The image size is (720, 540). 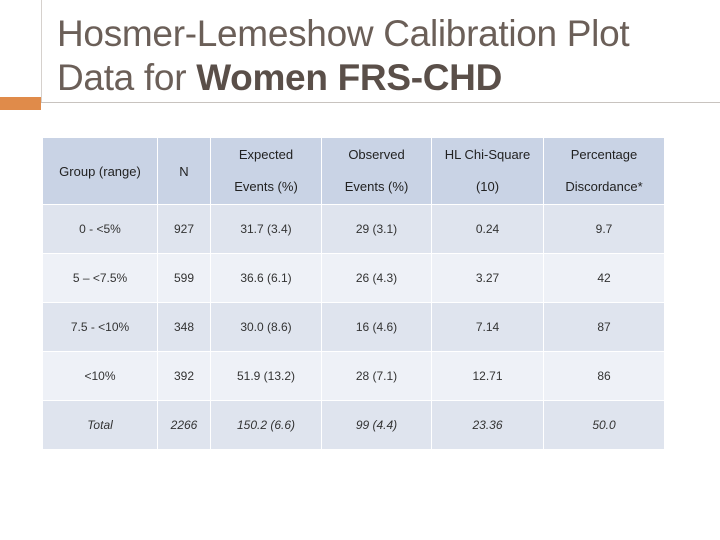 What do you see at coordinates (604, 186) in the screenshot?
I see `header-pct-line2: Discordance*` at bounding box center [604, 186].